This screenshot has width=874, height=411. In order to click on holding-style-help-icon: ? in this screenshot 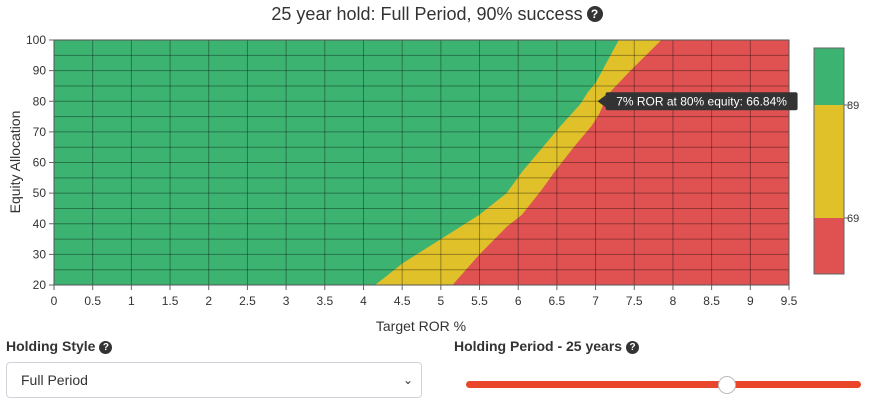, I will do `click(106, 347)`.